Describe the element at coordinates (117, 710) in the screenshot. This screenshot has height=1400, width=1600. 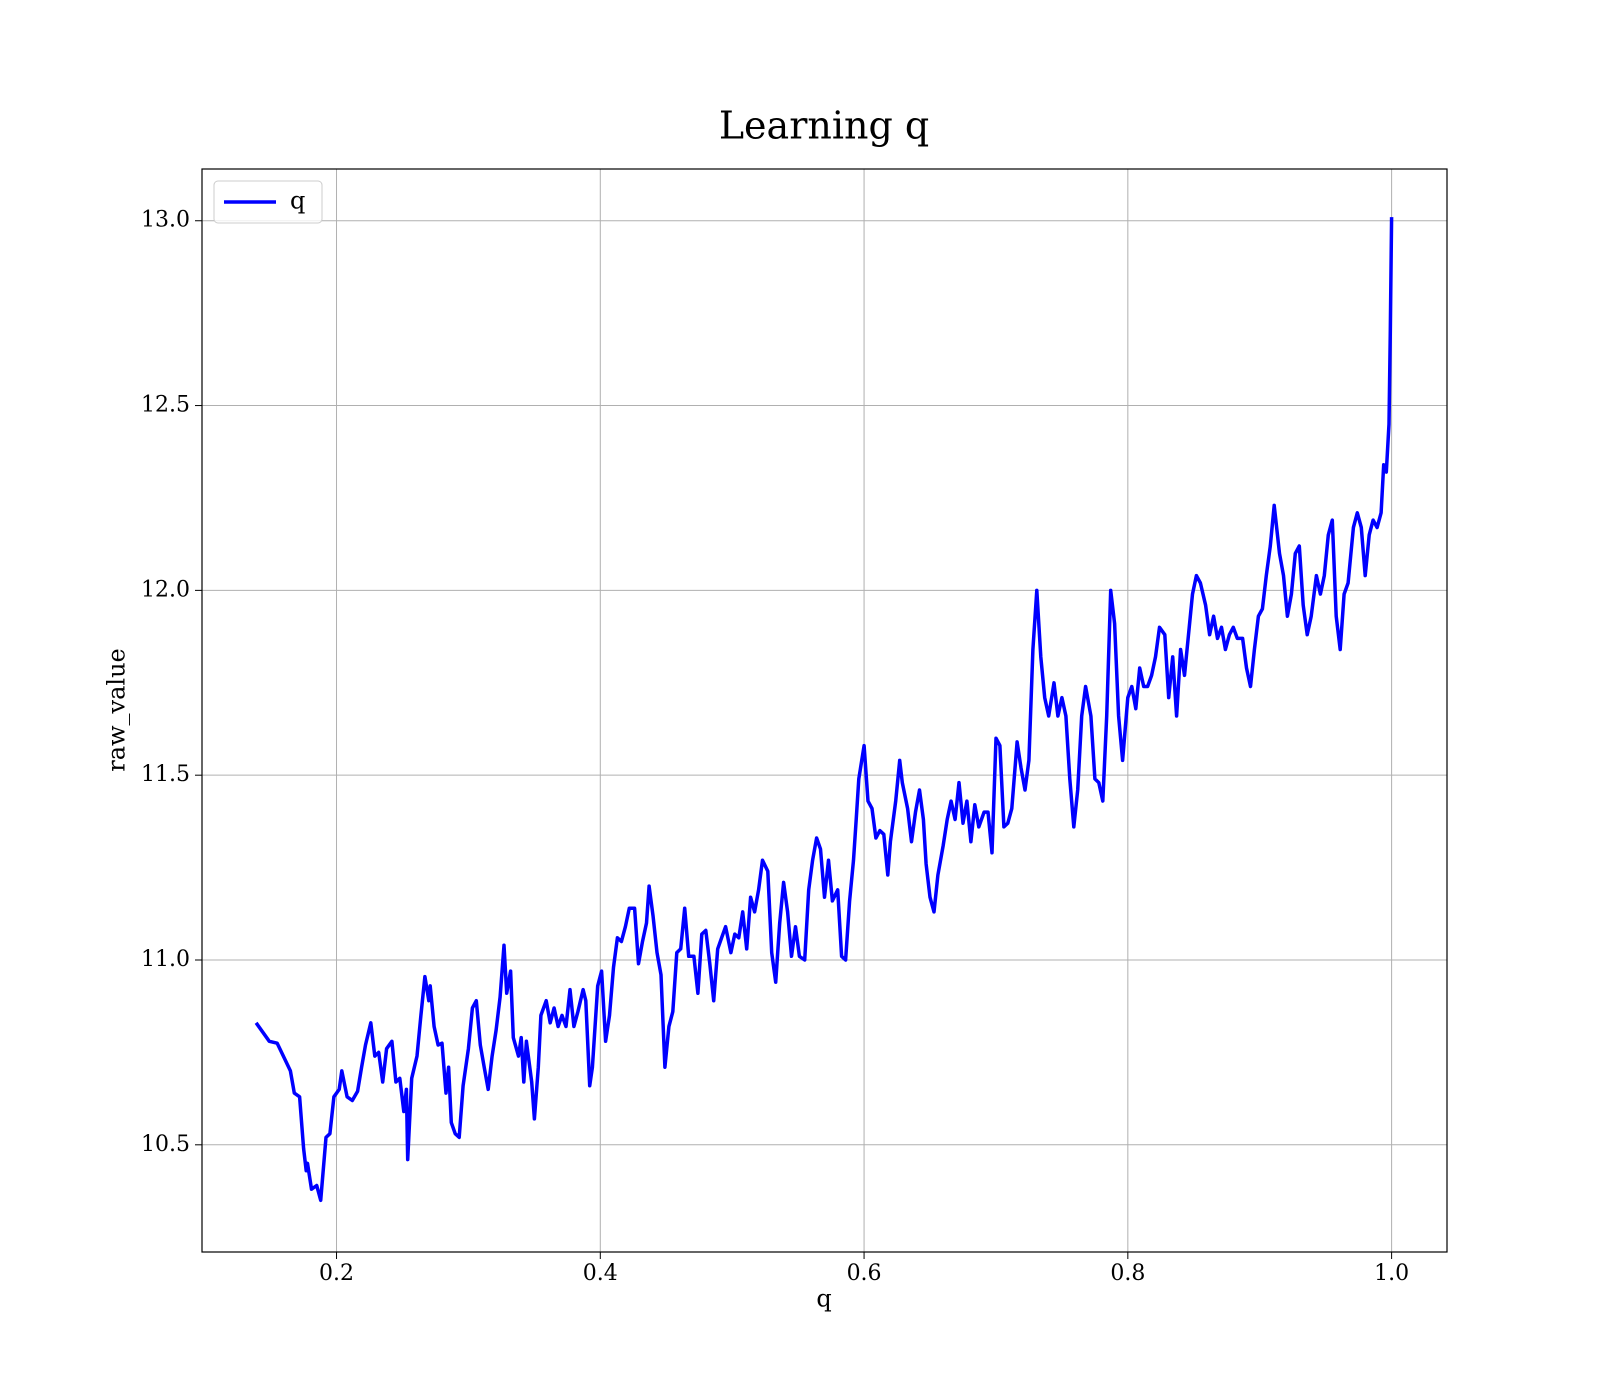
I see `y-axis-label: raw_value` at that location.